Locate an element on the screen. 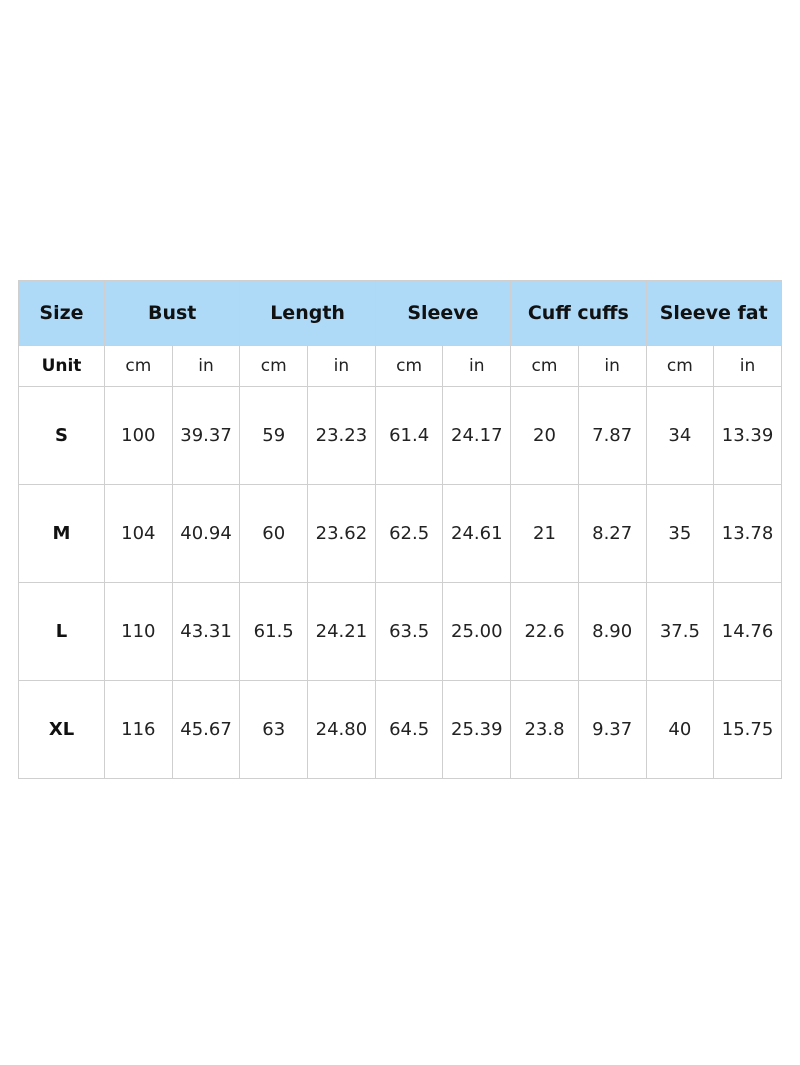  header-cell: Cuff cuffs is located at coordinates (578, 313).